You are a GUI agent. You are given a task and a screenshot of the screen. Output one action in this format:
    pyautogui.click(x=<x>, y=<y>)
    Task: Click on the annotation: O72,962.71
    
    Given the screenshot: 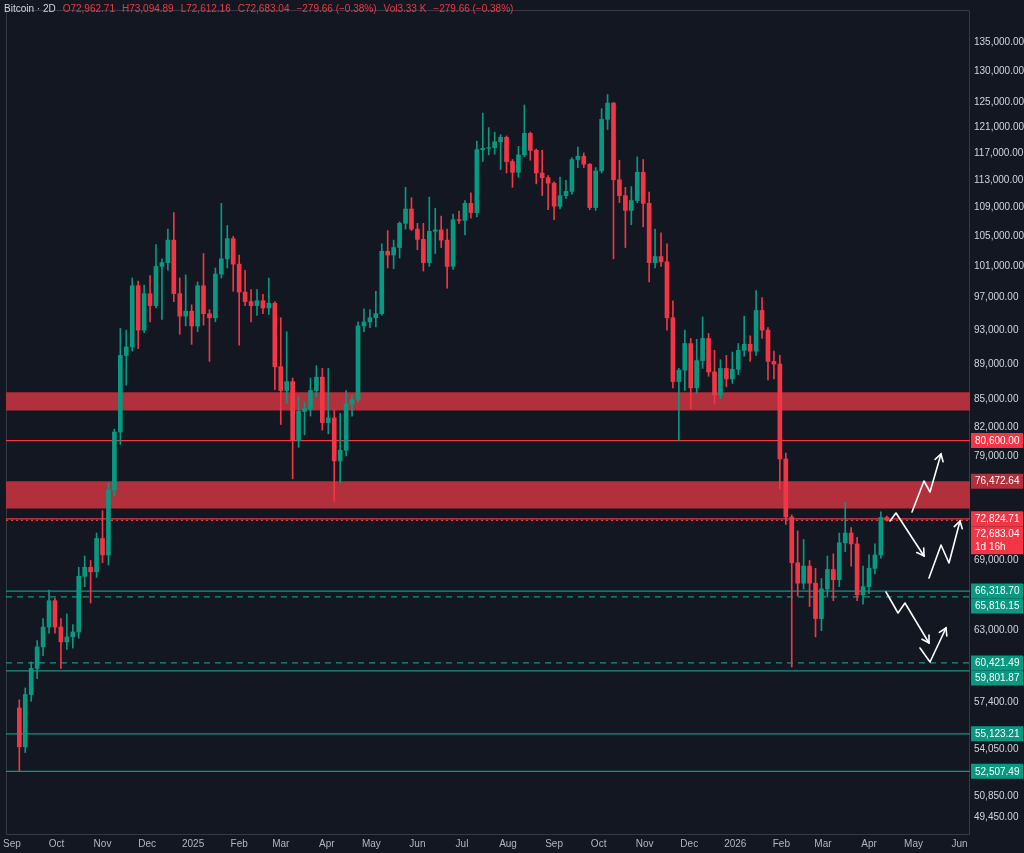 What is the action you would take?
    pyautogui.click(x=88, y=8)
    